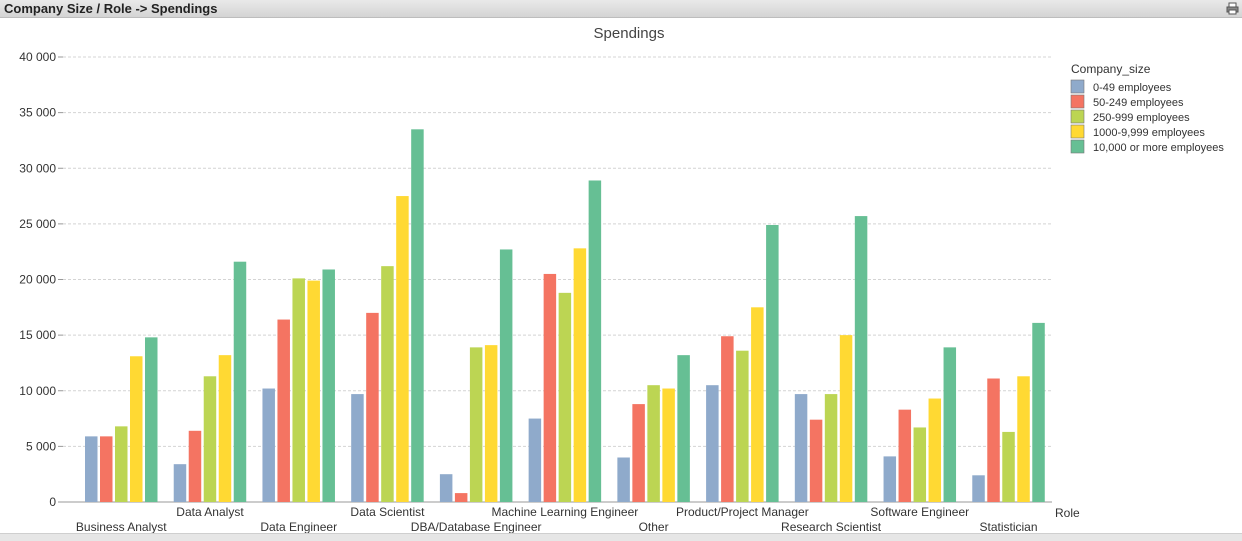 The height and width of the screenshot is (541, 1242). I want to click on y-tick-label: 25 000, so click(37, 224).